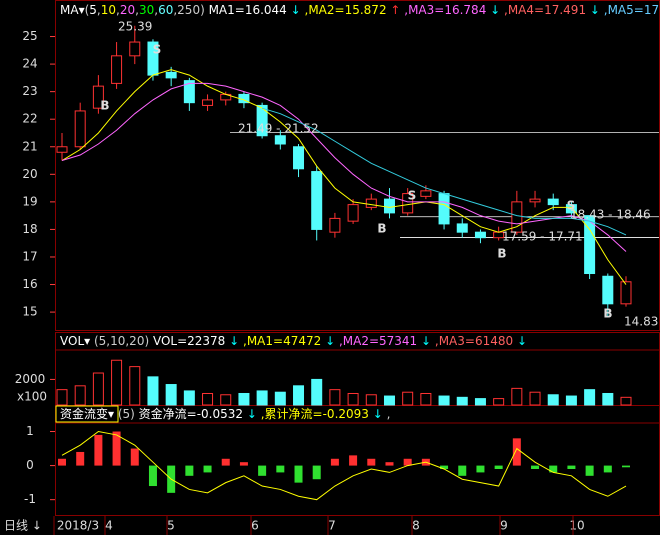  I want to click on y-tick-label: 2000, so click(30, 379).